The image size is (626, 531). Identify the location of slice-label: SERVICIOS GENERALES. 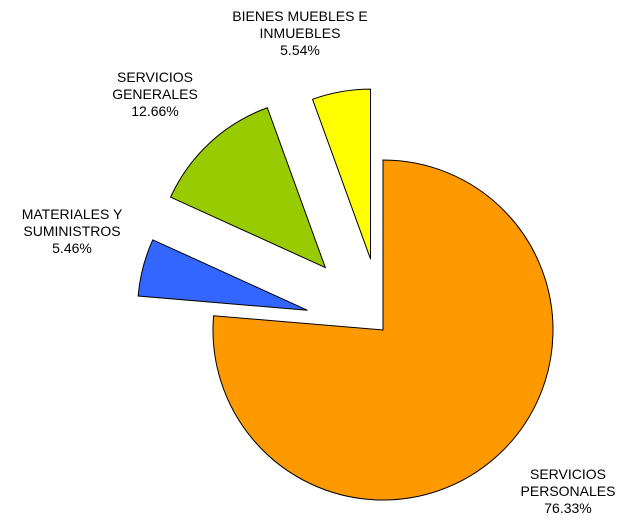
(155, 85).